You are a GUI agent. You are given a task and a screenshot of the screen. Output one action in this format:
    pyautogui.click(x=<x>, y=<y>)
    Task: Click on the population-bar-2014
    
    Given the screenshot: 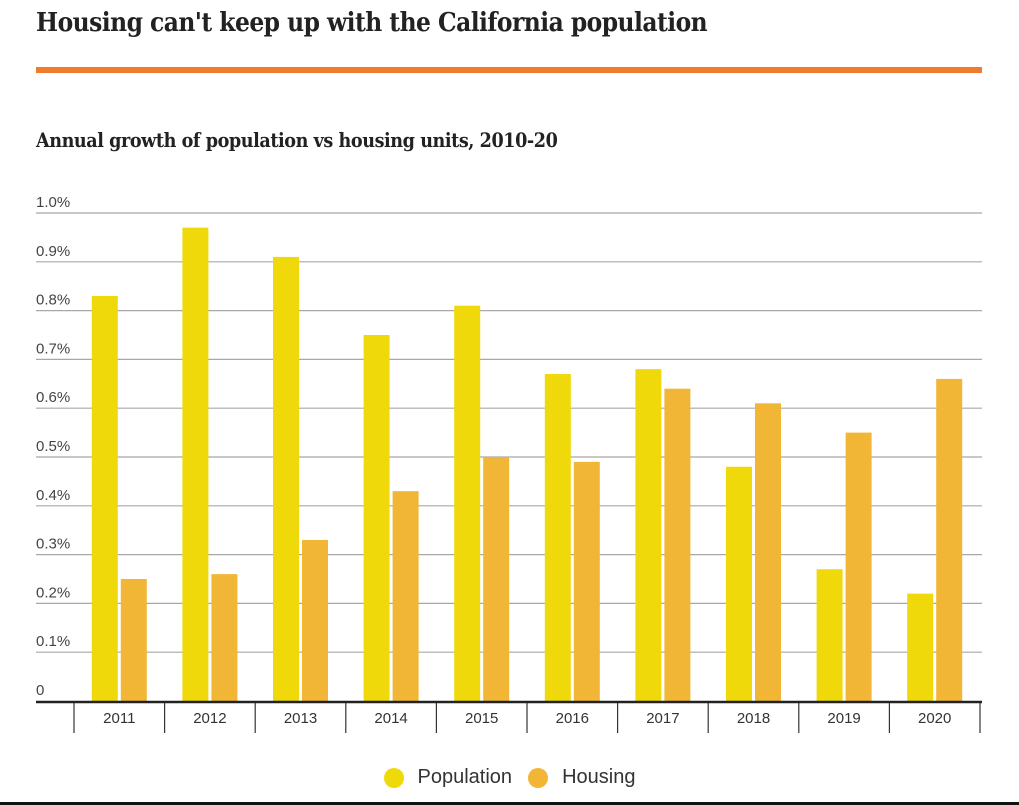 What is the action you would take?
    pyautogui.click(x=376, y=518)
    